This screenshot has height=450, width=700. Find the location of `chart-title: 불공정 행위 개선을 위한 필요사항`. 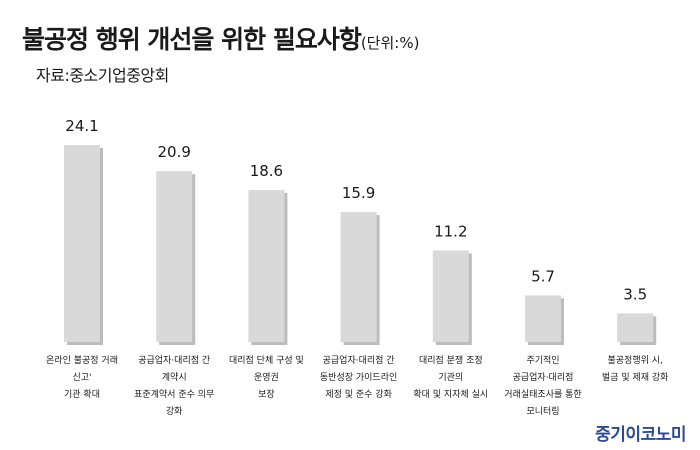

chart-title: 불공정 행위 개선을 위한 필요사항 is located at coordinates (192, 39).